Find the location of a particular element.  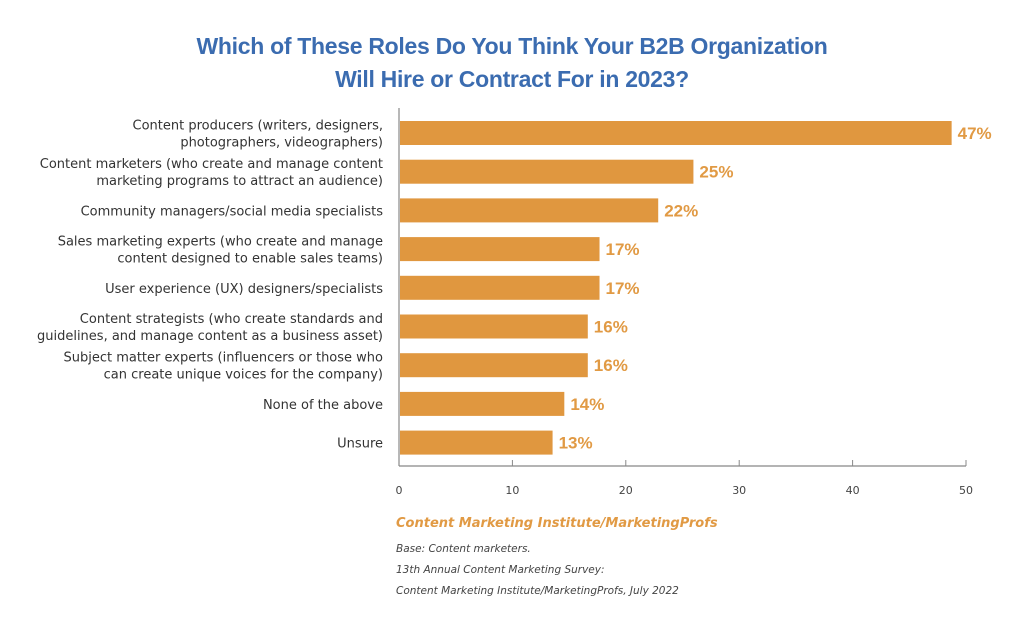

x-tick-label: 0 is located at coordinates (399, 490).